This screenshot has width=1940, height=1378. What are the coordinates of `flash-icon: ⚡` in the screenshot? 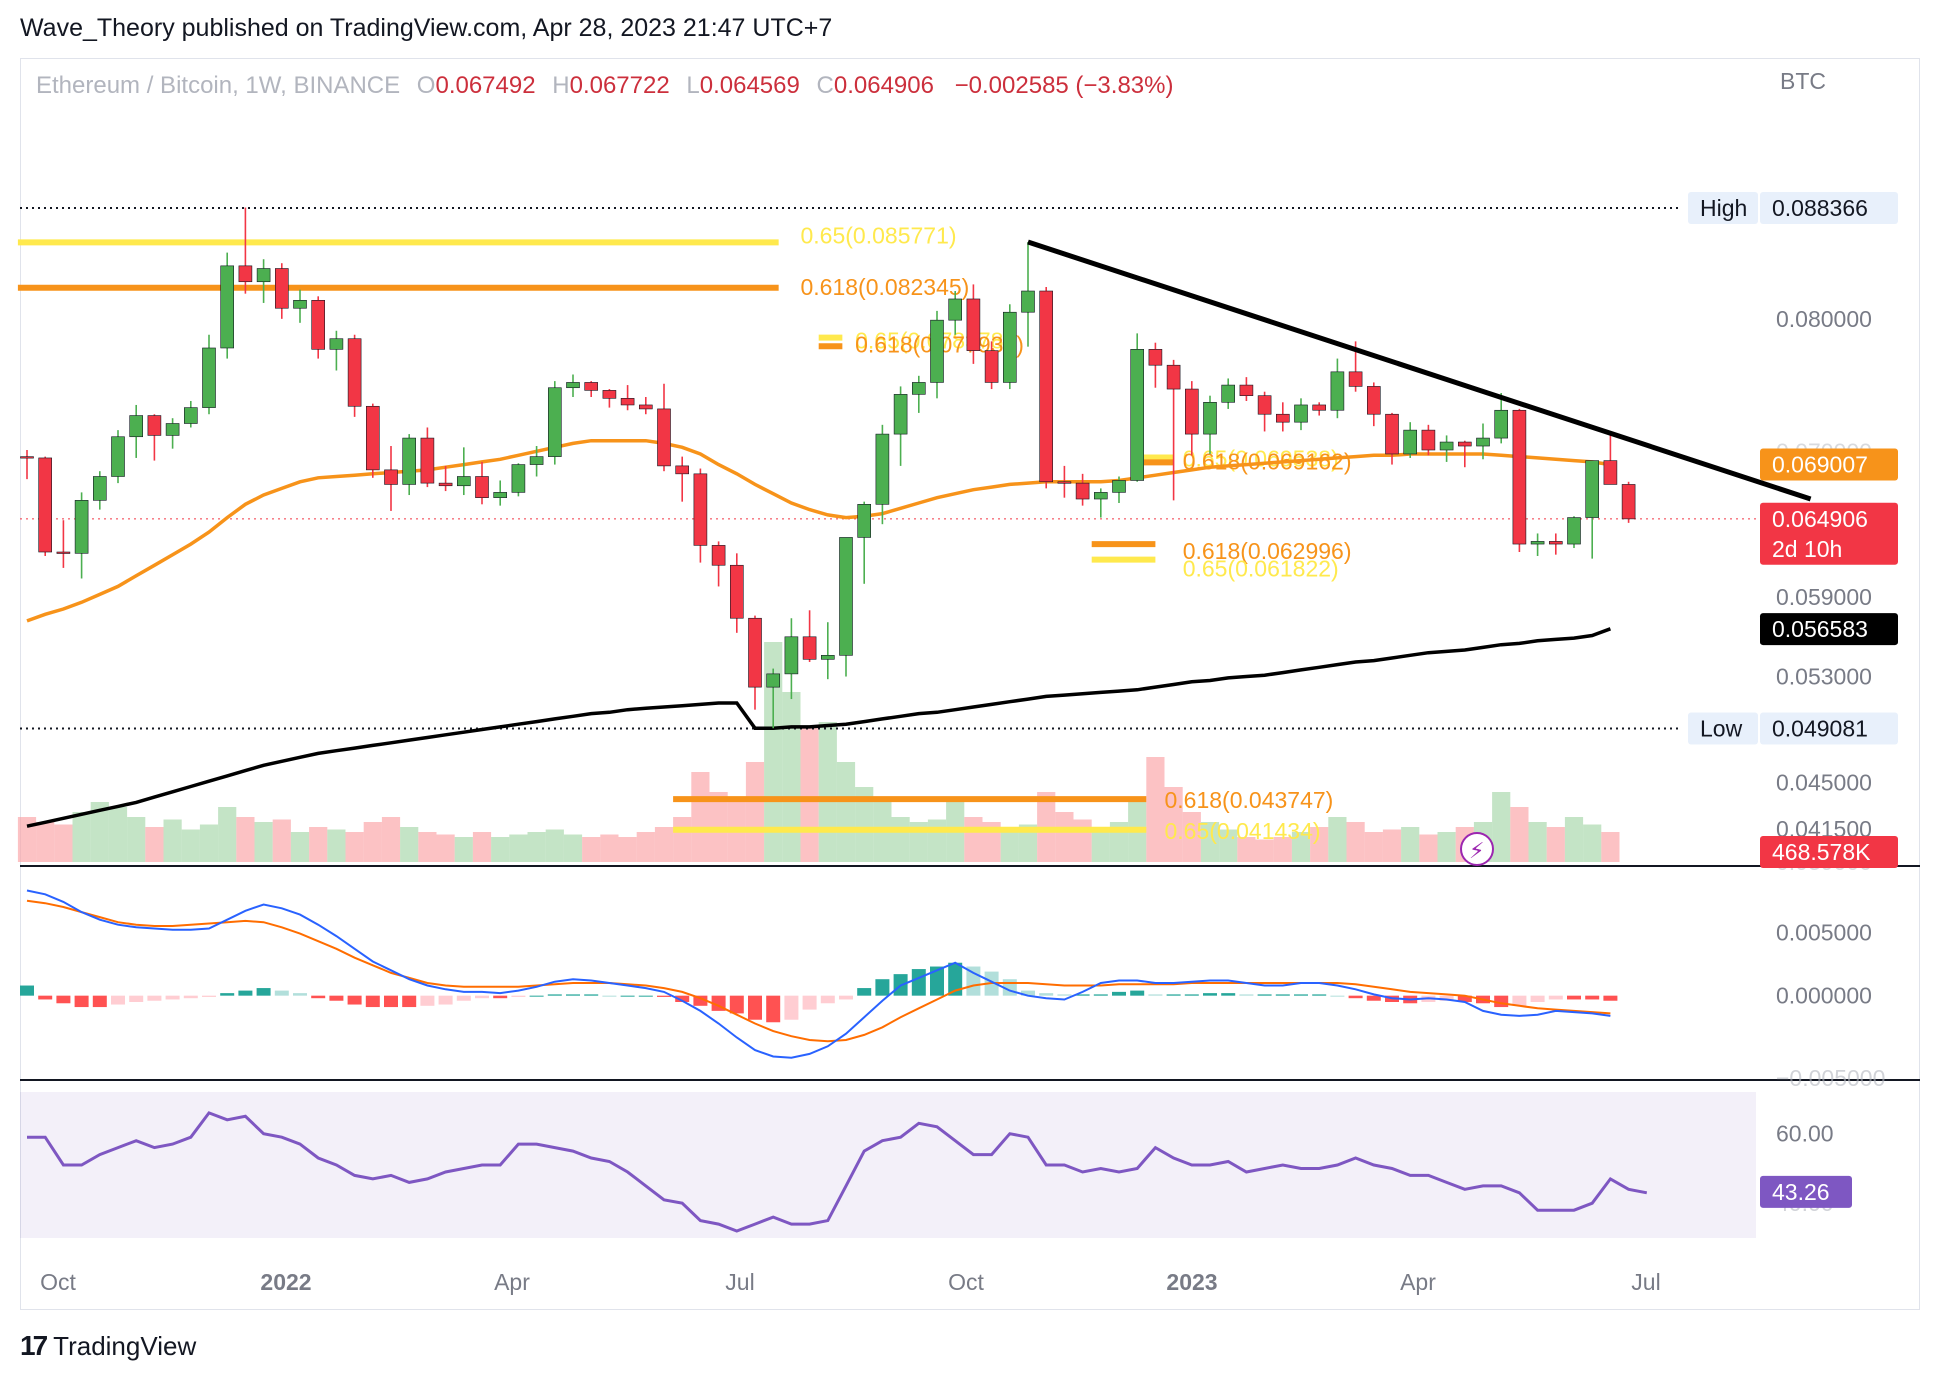 It's located at (1476, 851).